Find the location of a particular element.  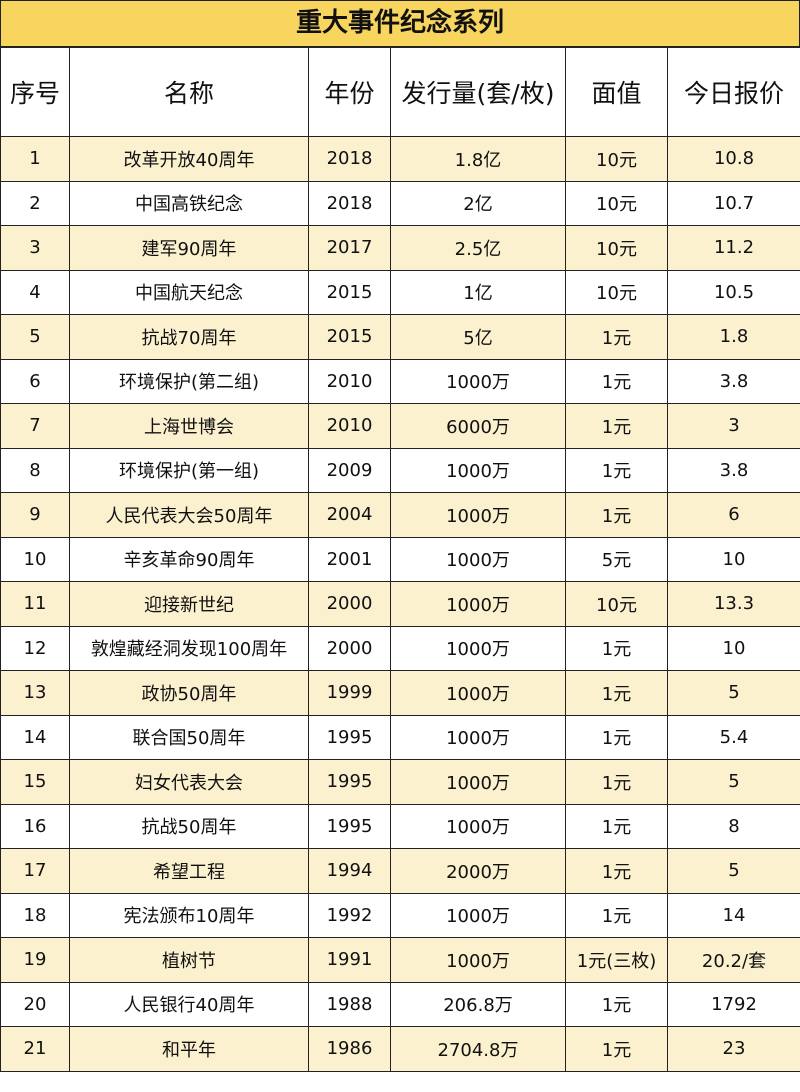

table-cell: 206.8万 is located at coordinates (478, 1004).